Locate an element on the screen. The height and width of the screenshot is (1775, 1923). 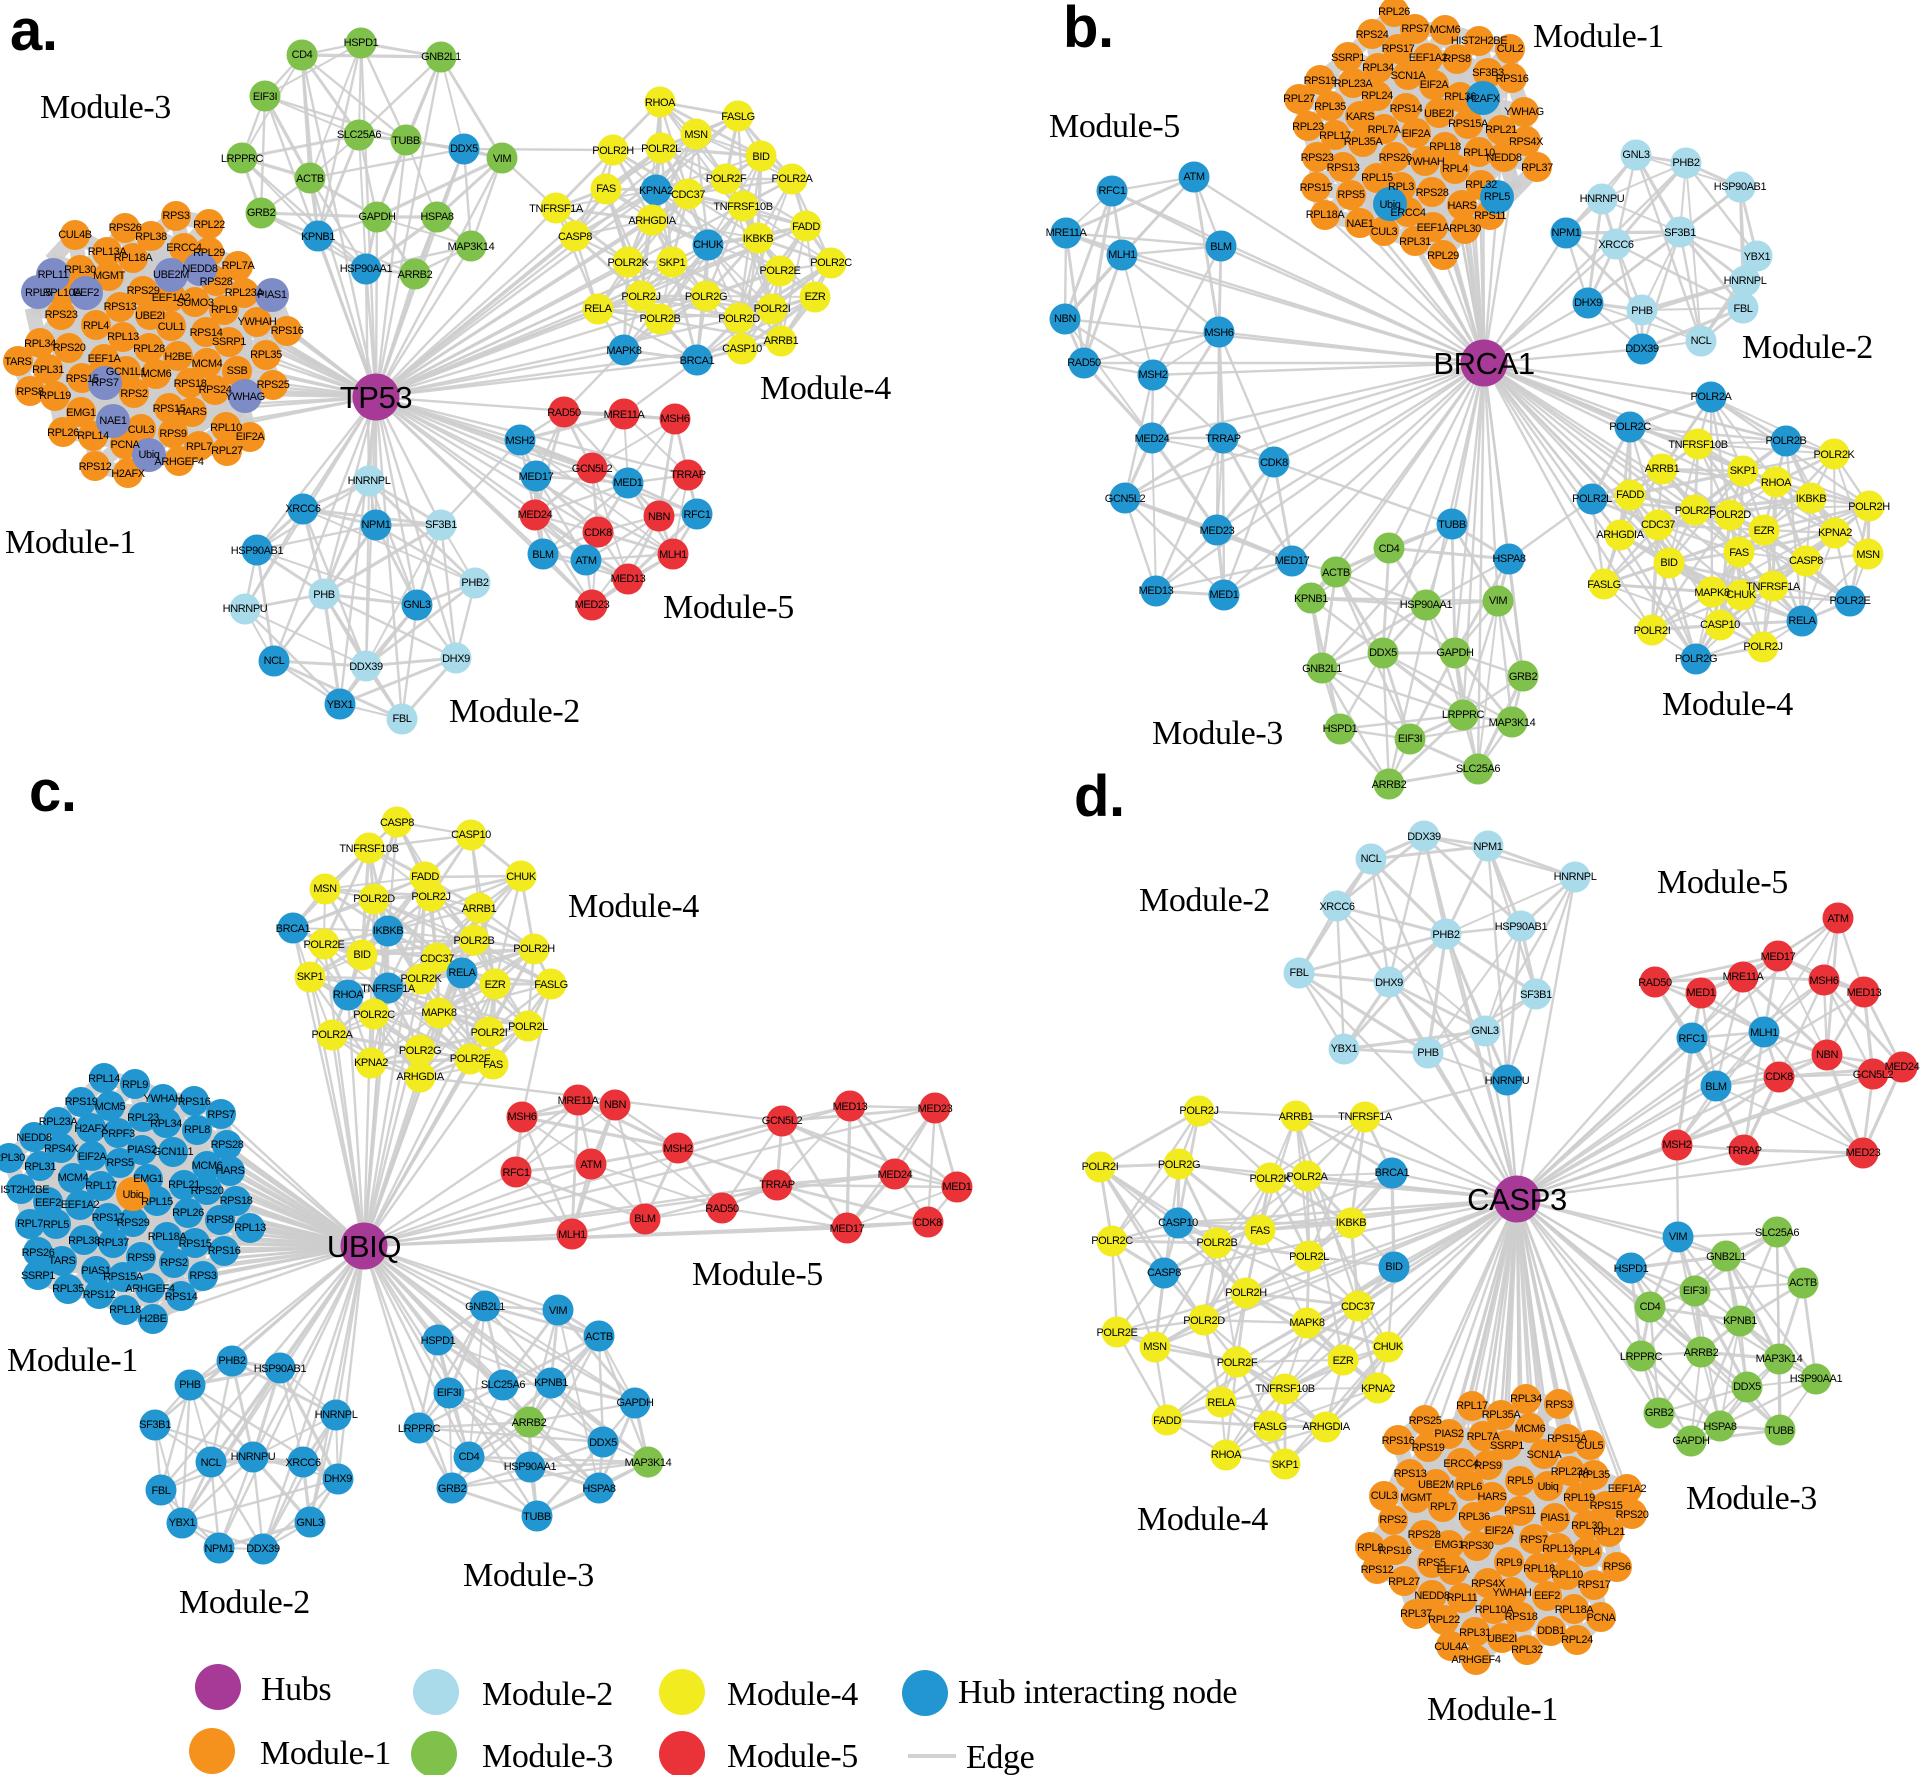
svg-text: RPS7 is located at coordinates (1414, 29).